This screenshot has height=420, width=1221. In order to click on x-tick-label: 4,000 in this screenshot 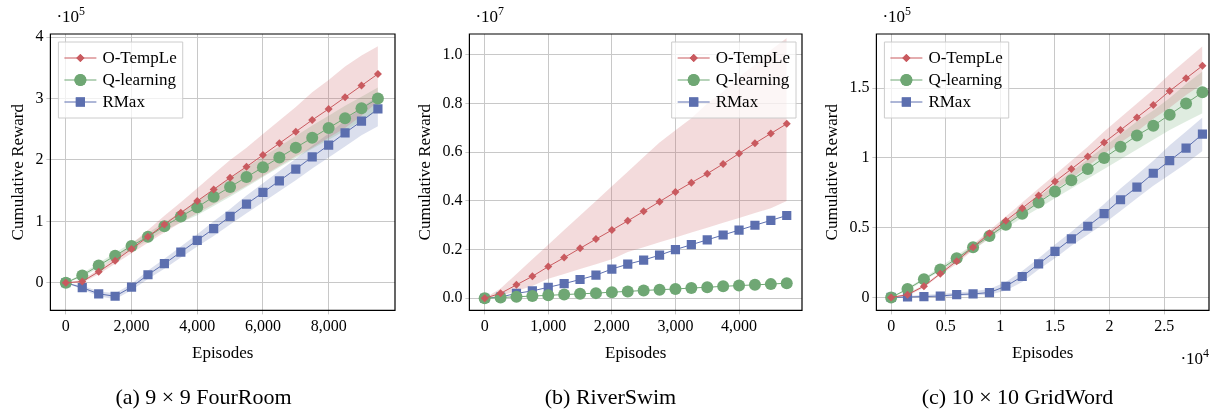, I will do `click(197, 326)`.